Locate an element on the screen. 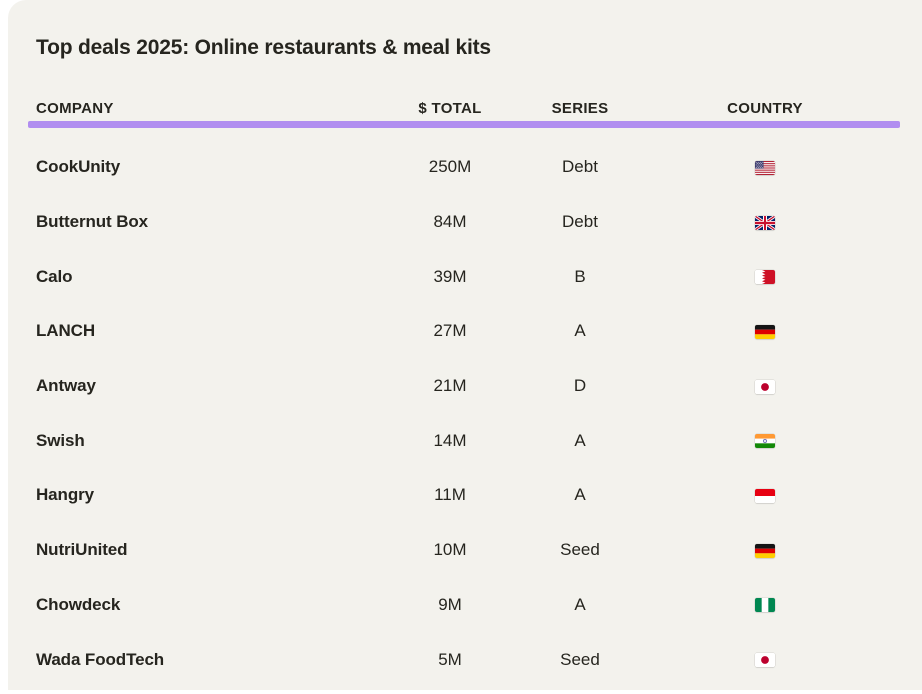  column-header-country: COUNTRY is located at coordinates (765, 108).